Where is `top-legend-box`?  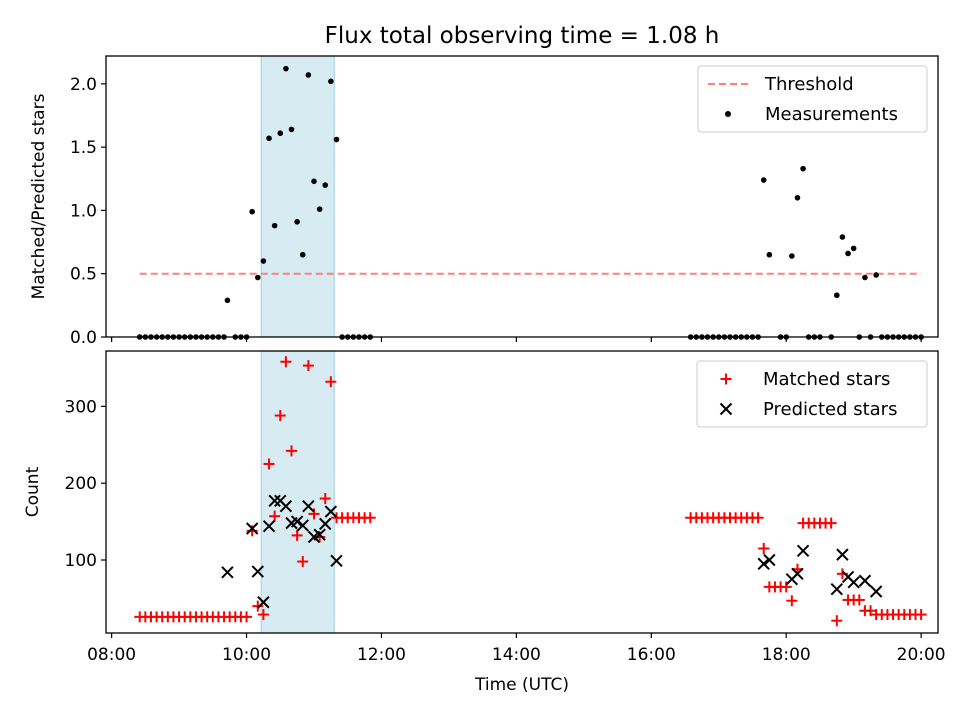
top-legend-box is located at coordinates (812, 99).